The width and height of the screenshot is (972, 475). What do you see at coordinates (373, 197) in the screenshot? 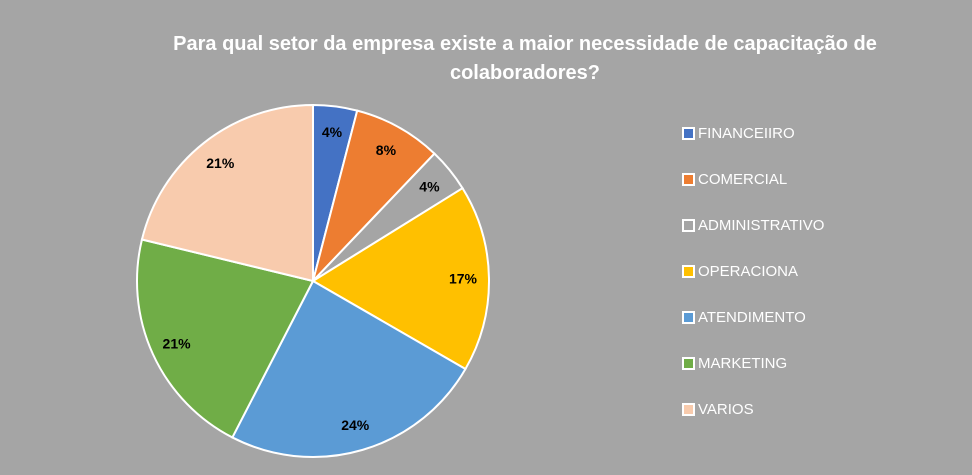
I see `pie-slice-comercial` at bounding box center [373, 197].